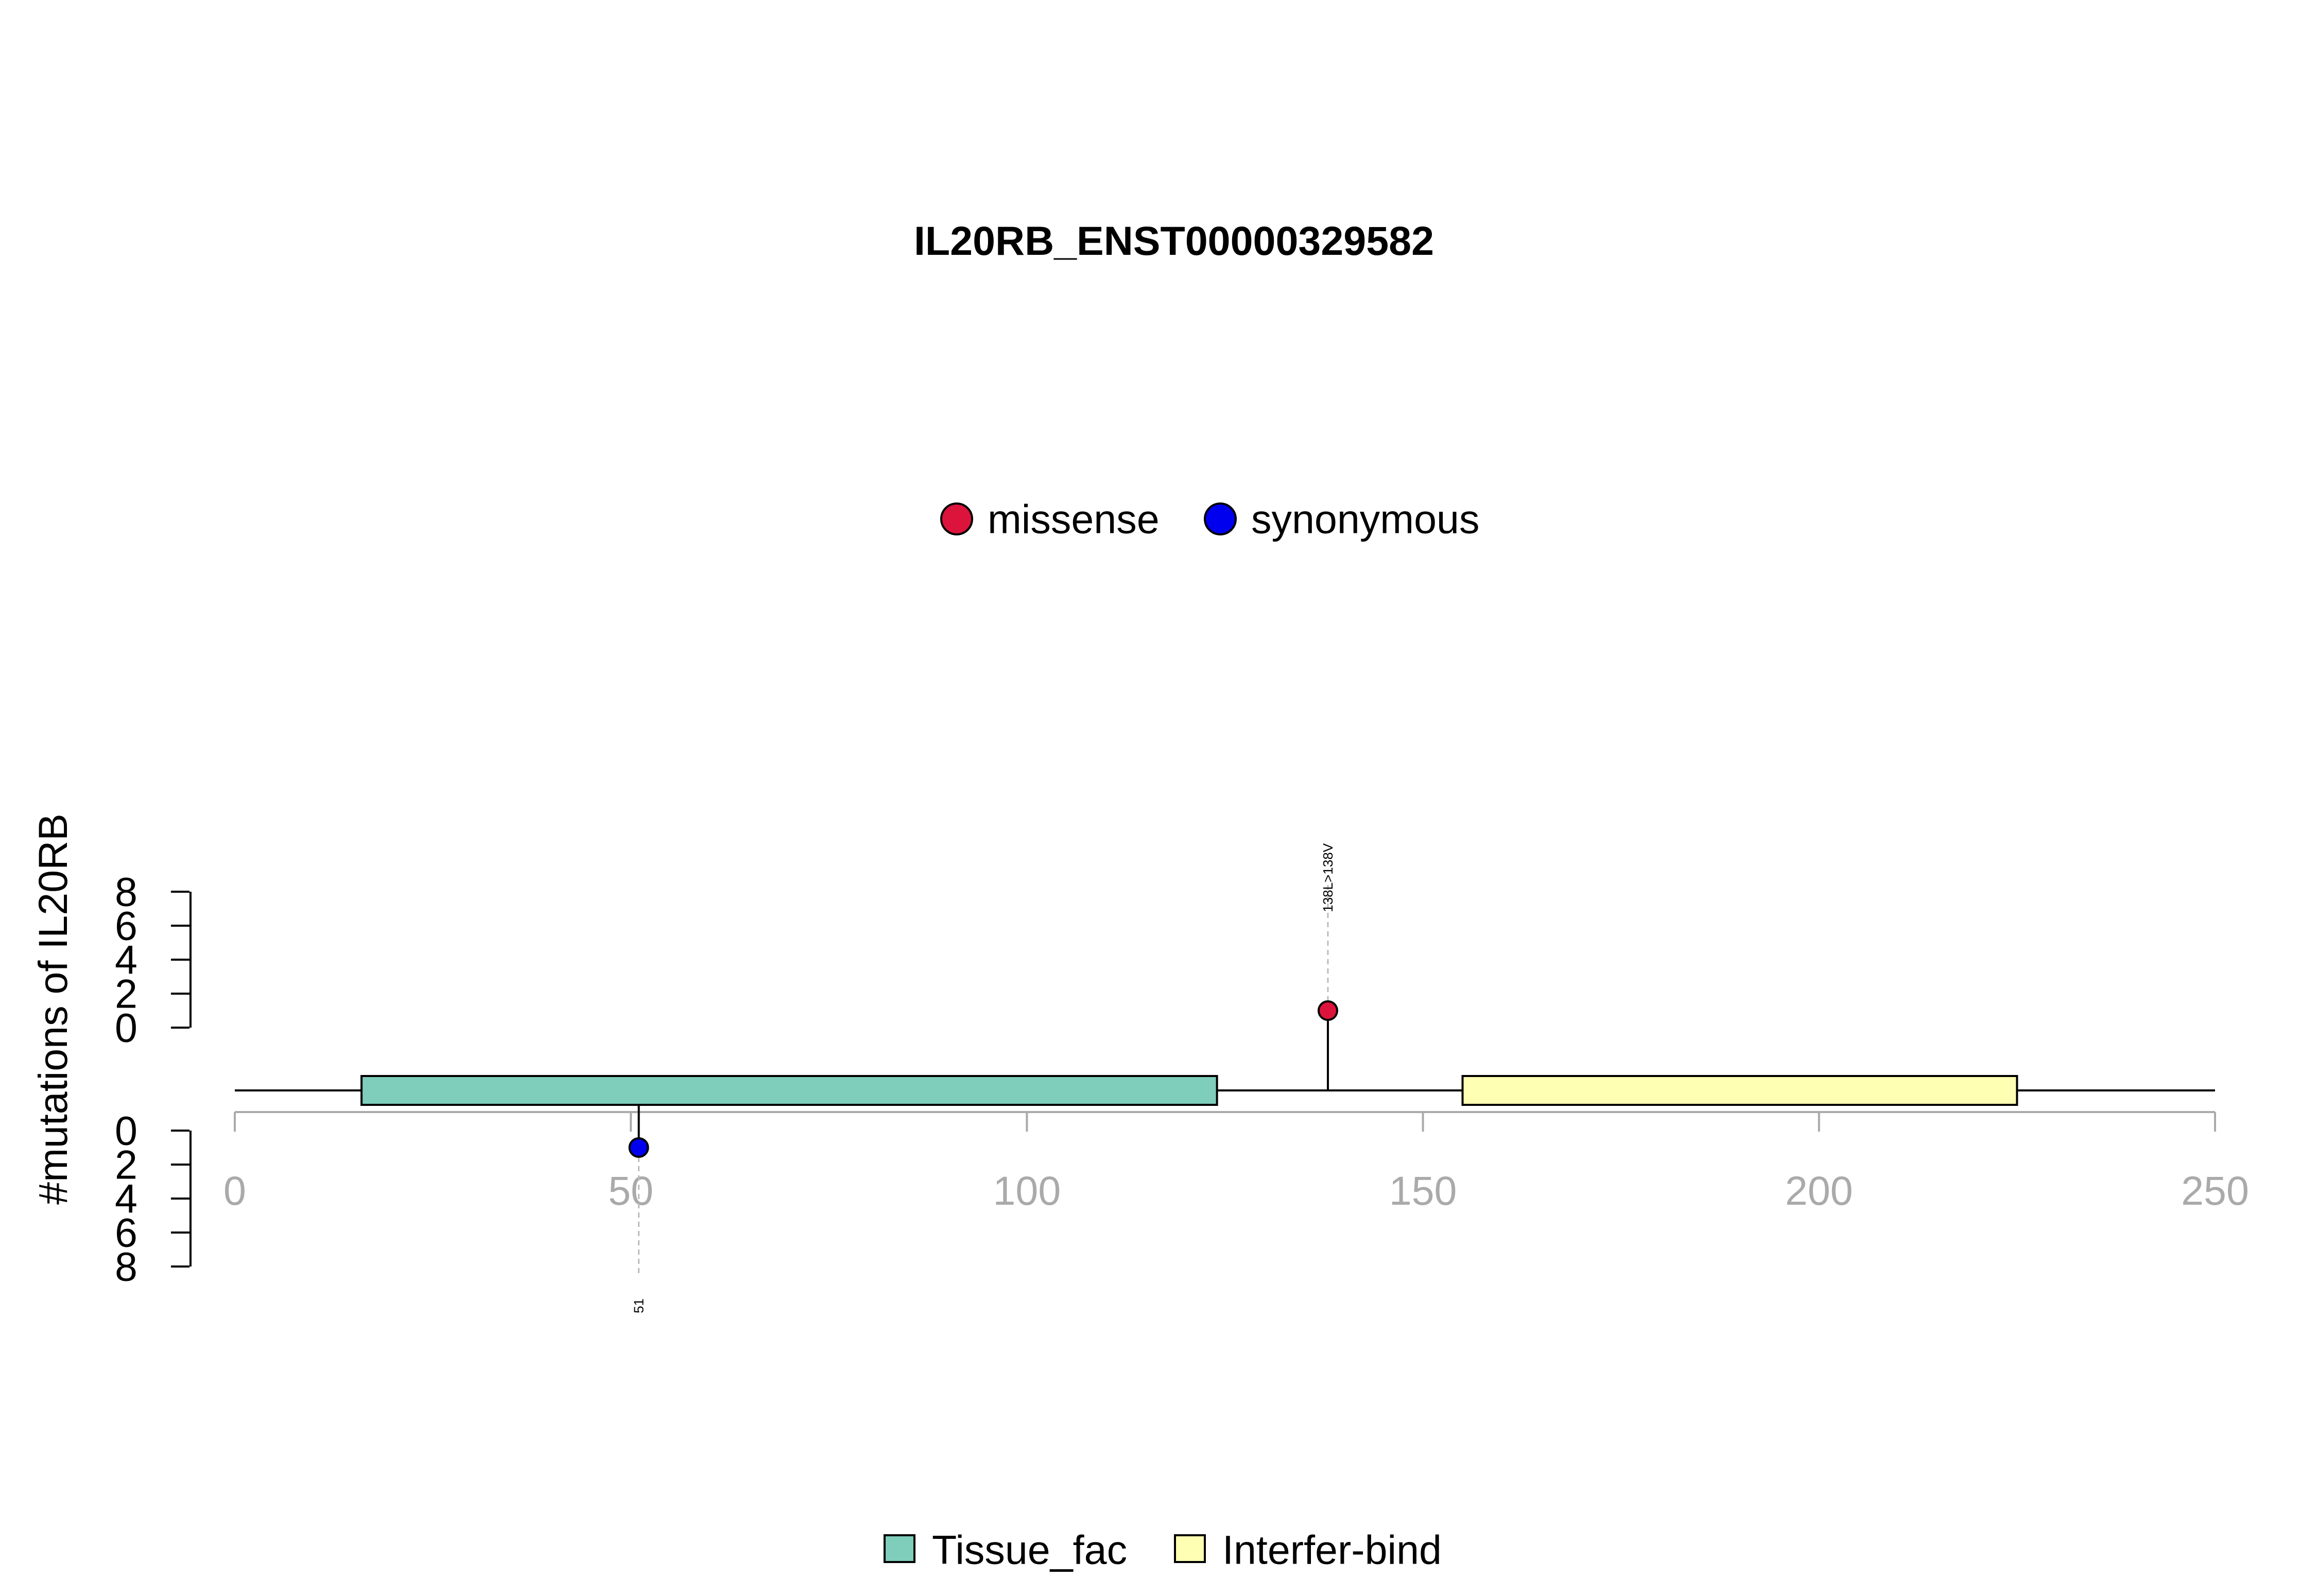 Image resolution: width=2317 pixels, height=1596 pixels. What do you see at coordinates (956, 518) in the screenshot?
I see `legend-missense-marker` at bounding box center [956, 518].